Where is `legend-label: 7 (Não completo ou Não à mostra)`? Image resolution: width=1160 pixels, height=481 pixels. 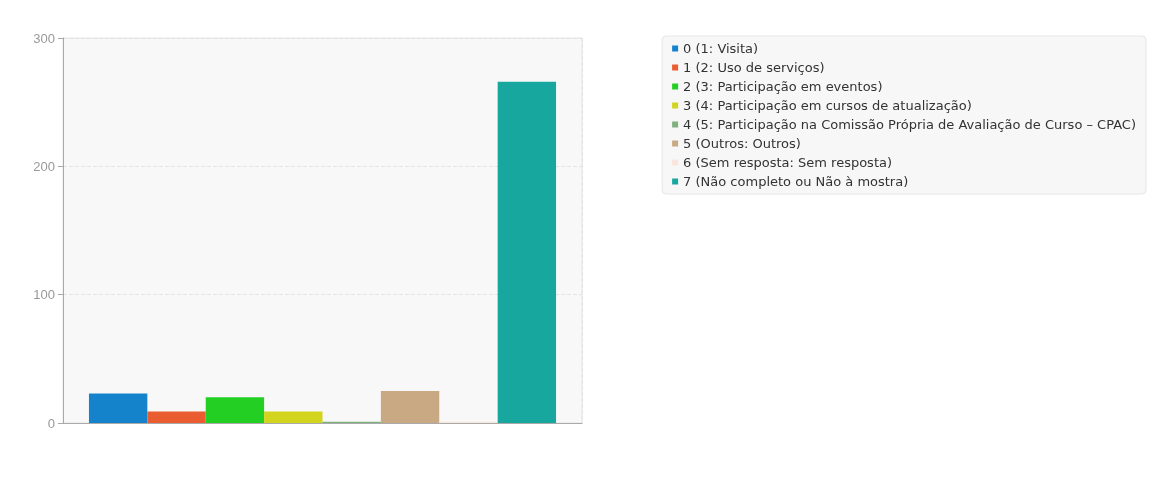 legend-label: 7 (Não completo ou Não à mostra) is located at coordinates (796, 181).